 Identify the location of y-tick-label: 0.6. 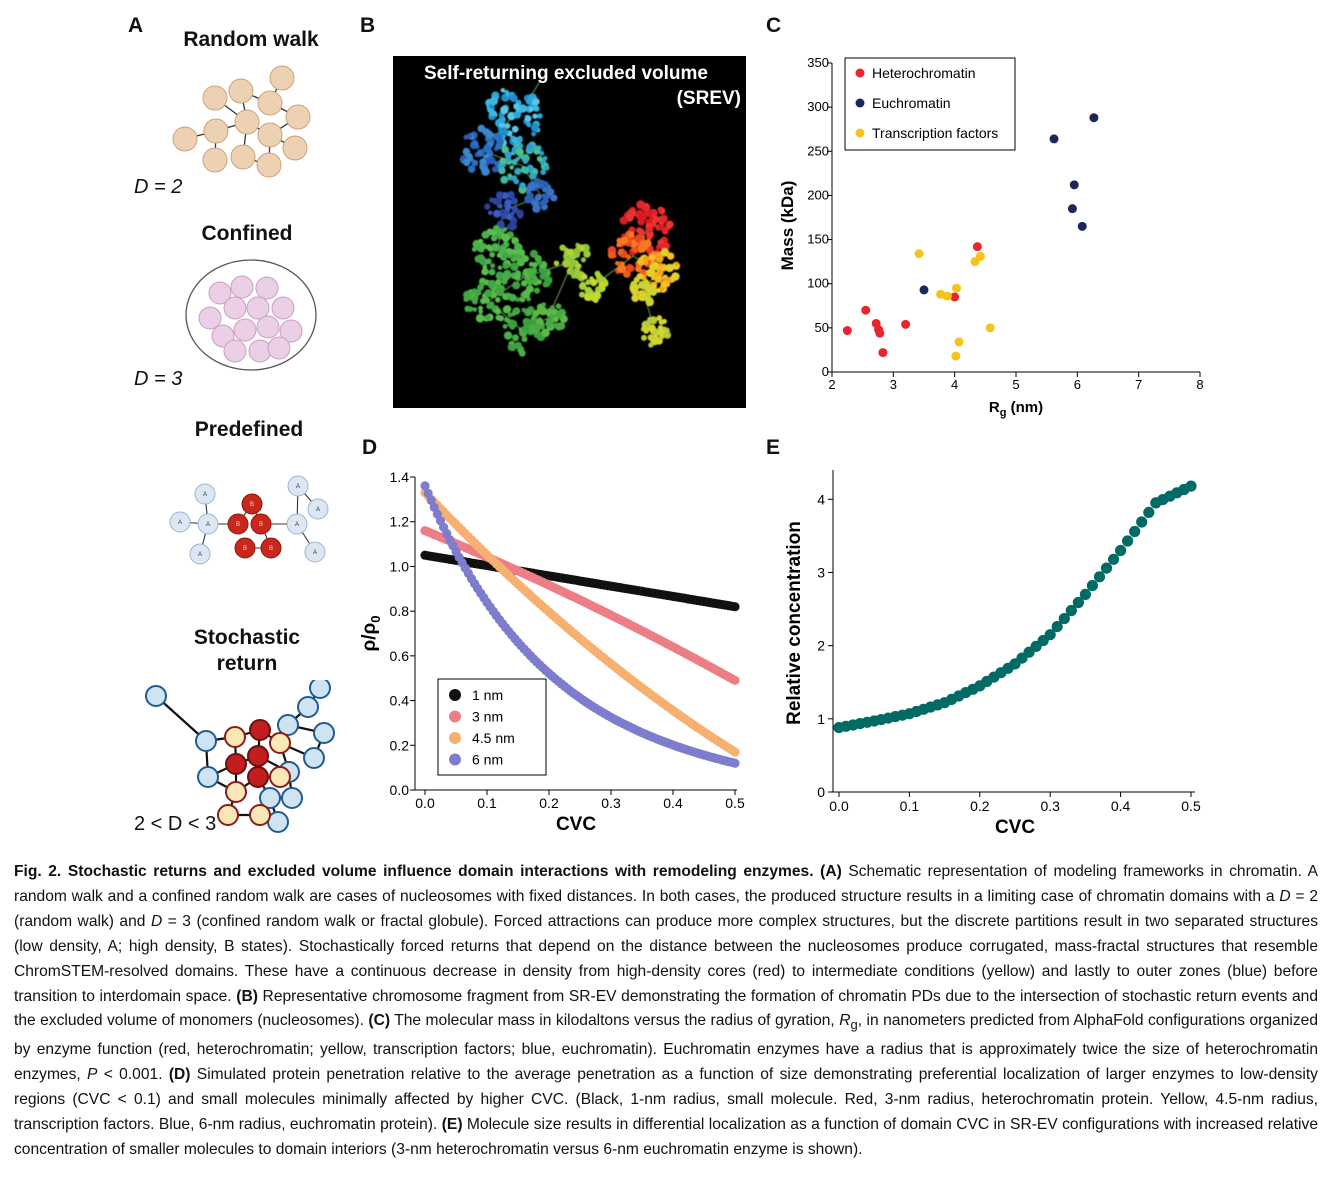
(400, 656).